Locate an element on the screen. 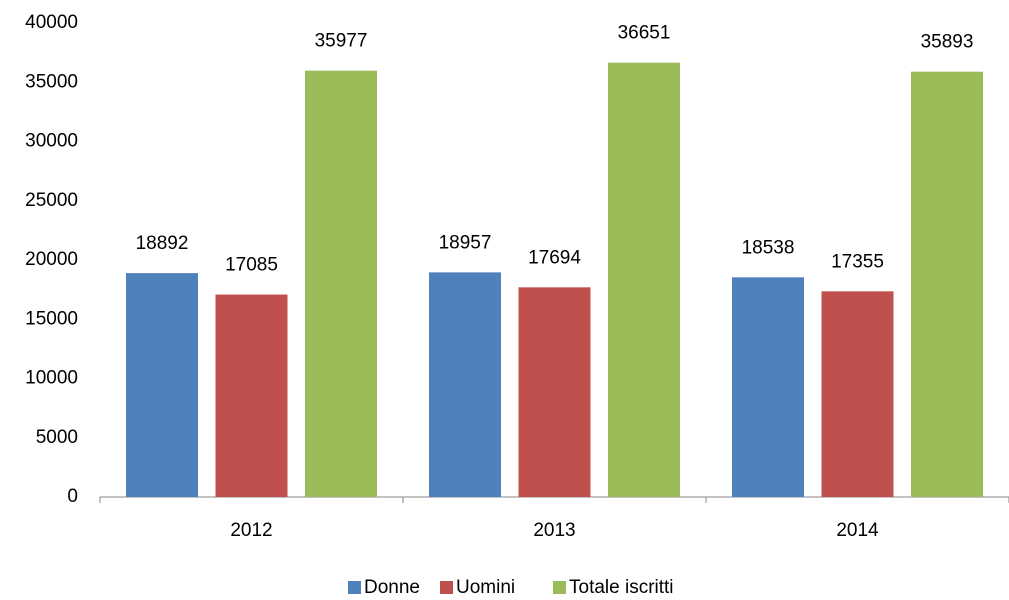  y-tick-label: 0 is located at coordinates (72, 496).